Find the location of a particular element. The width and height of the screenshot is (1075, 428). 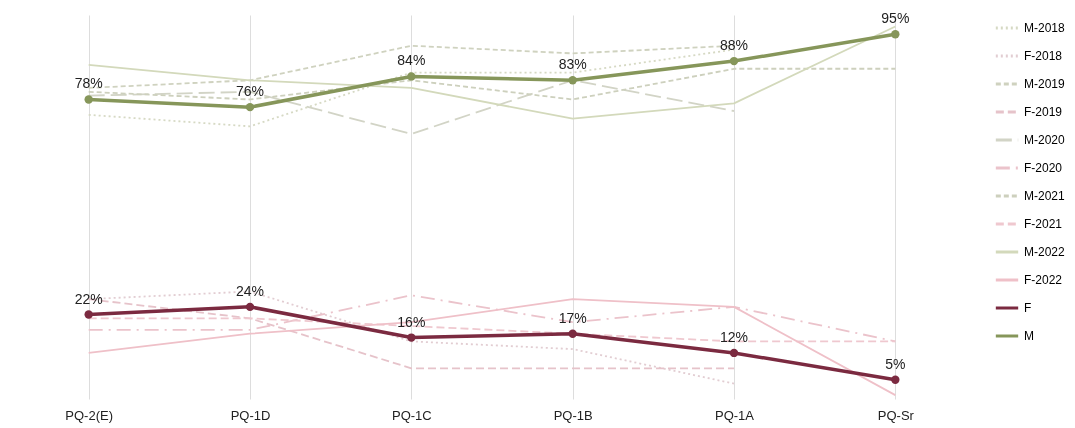

data-label: 5% is located at coordinates (895, 363).